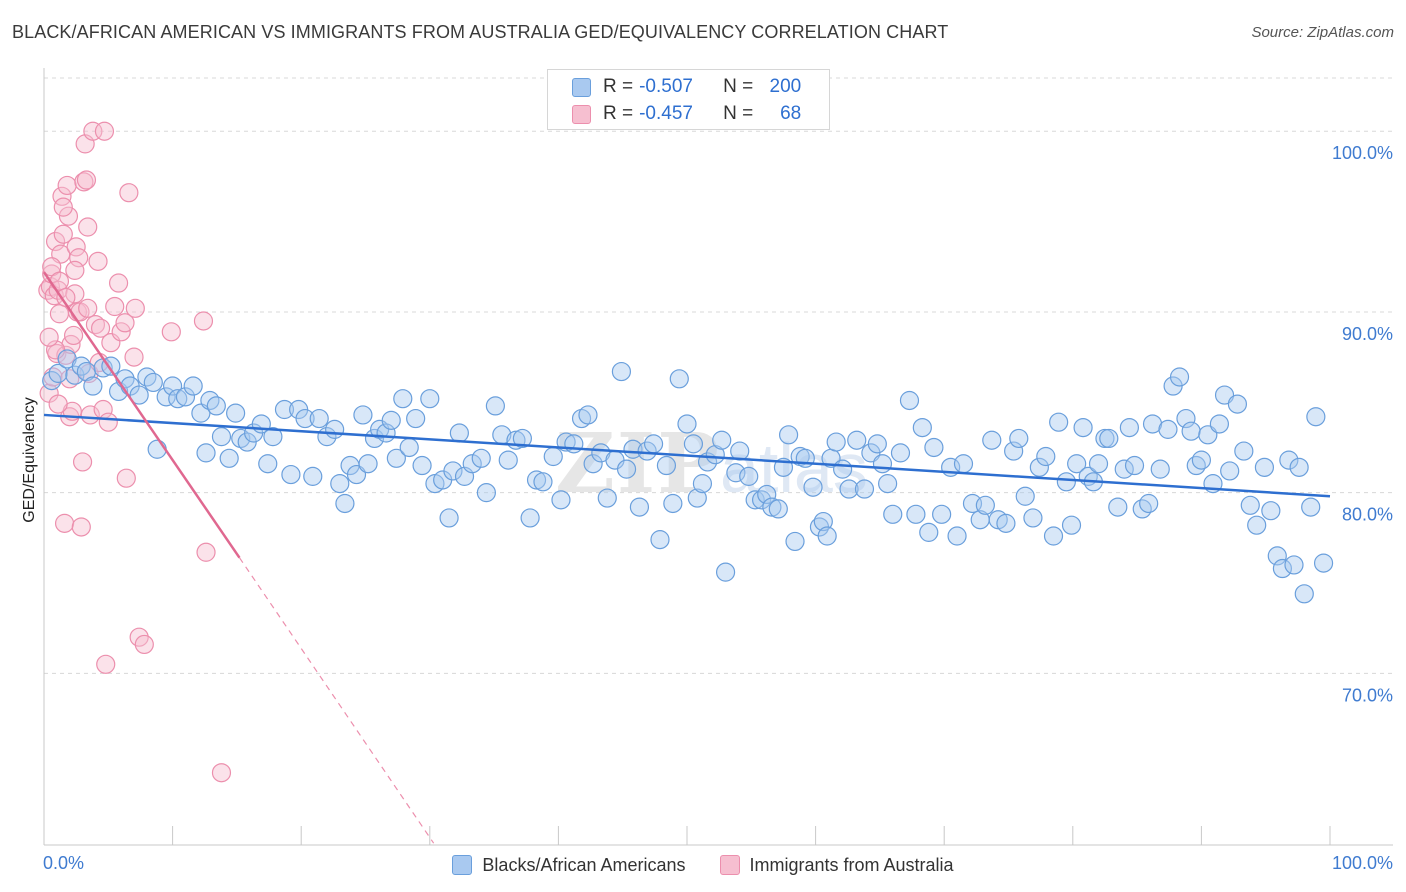  What do you see at coordinates (336, 700) in the screenshot?
I see `trend-line-pink-extended` at bounding box center [336, 700].